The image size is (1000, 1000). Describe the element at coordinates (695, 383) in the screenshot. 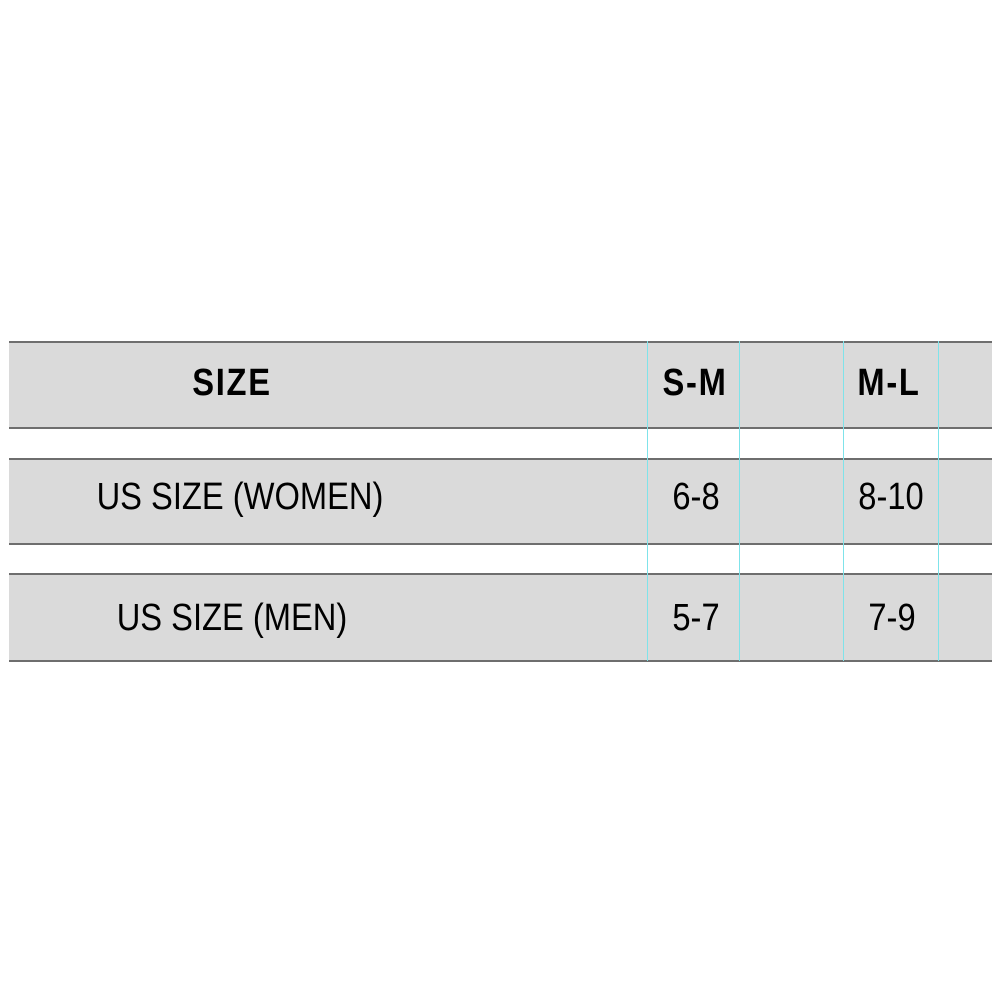

I see `header-column-s-m: S-M` at that location.